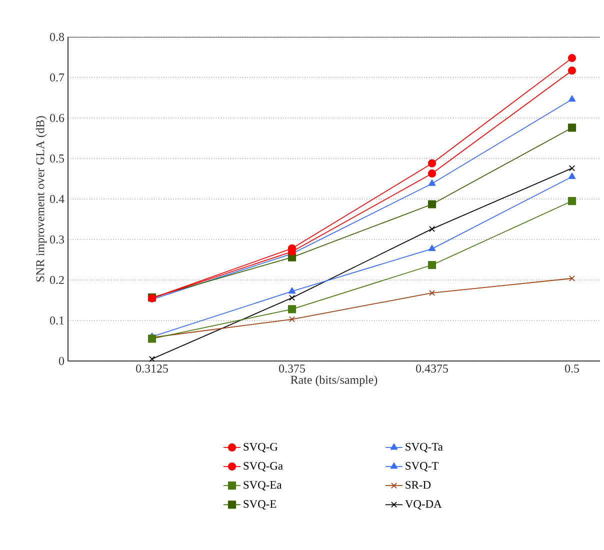 Image resolution: width=604 pixels, height=550 pixels. Describe the element at coordinates (263, 467) in the screenshot. I see `legend-label: SVQ-Ga` at that location.